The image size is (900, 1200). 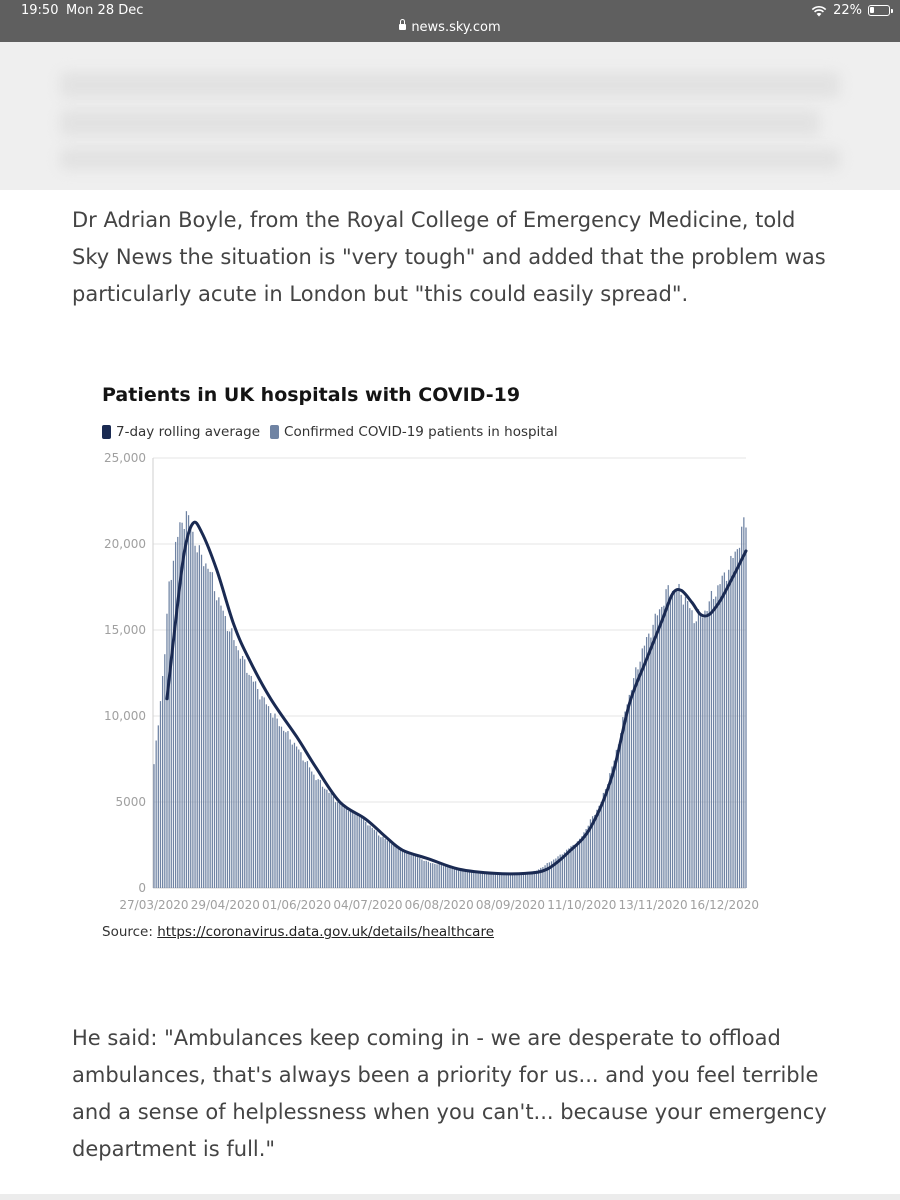 I want to click on address-bar: news.sky.com, so click(x=450, y=26).